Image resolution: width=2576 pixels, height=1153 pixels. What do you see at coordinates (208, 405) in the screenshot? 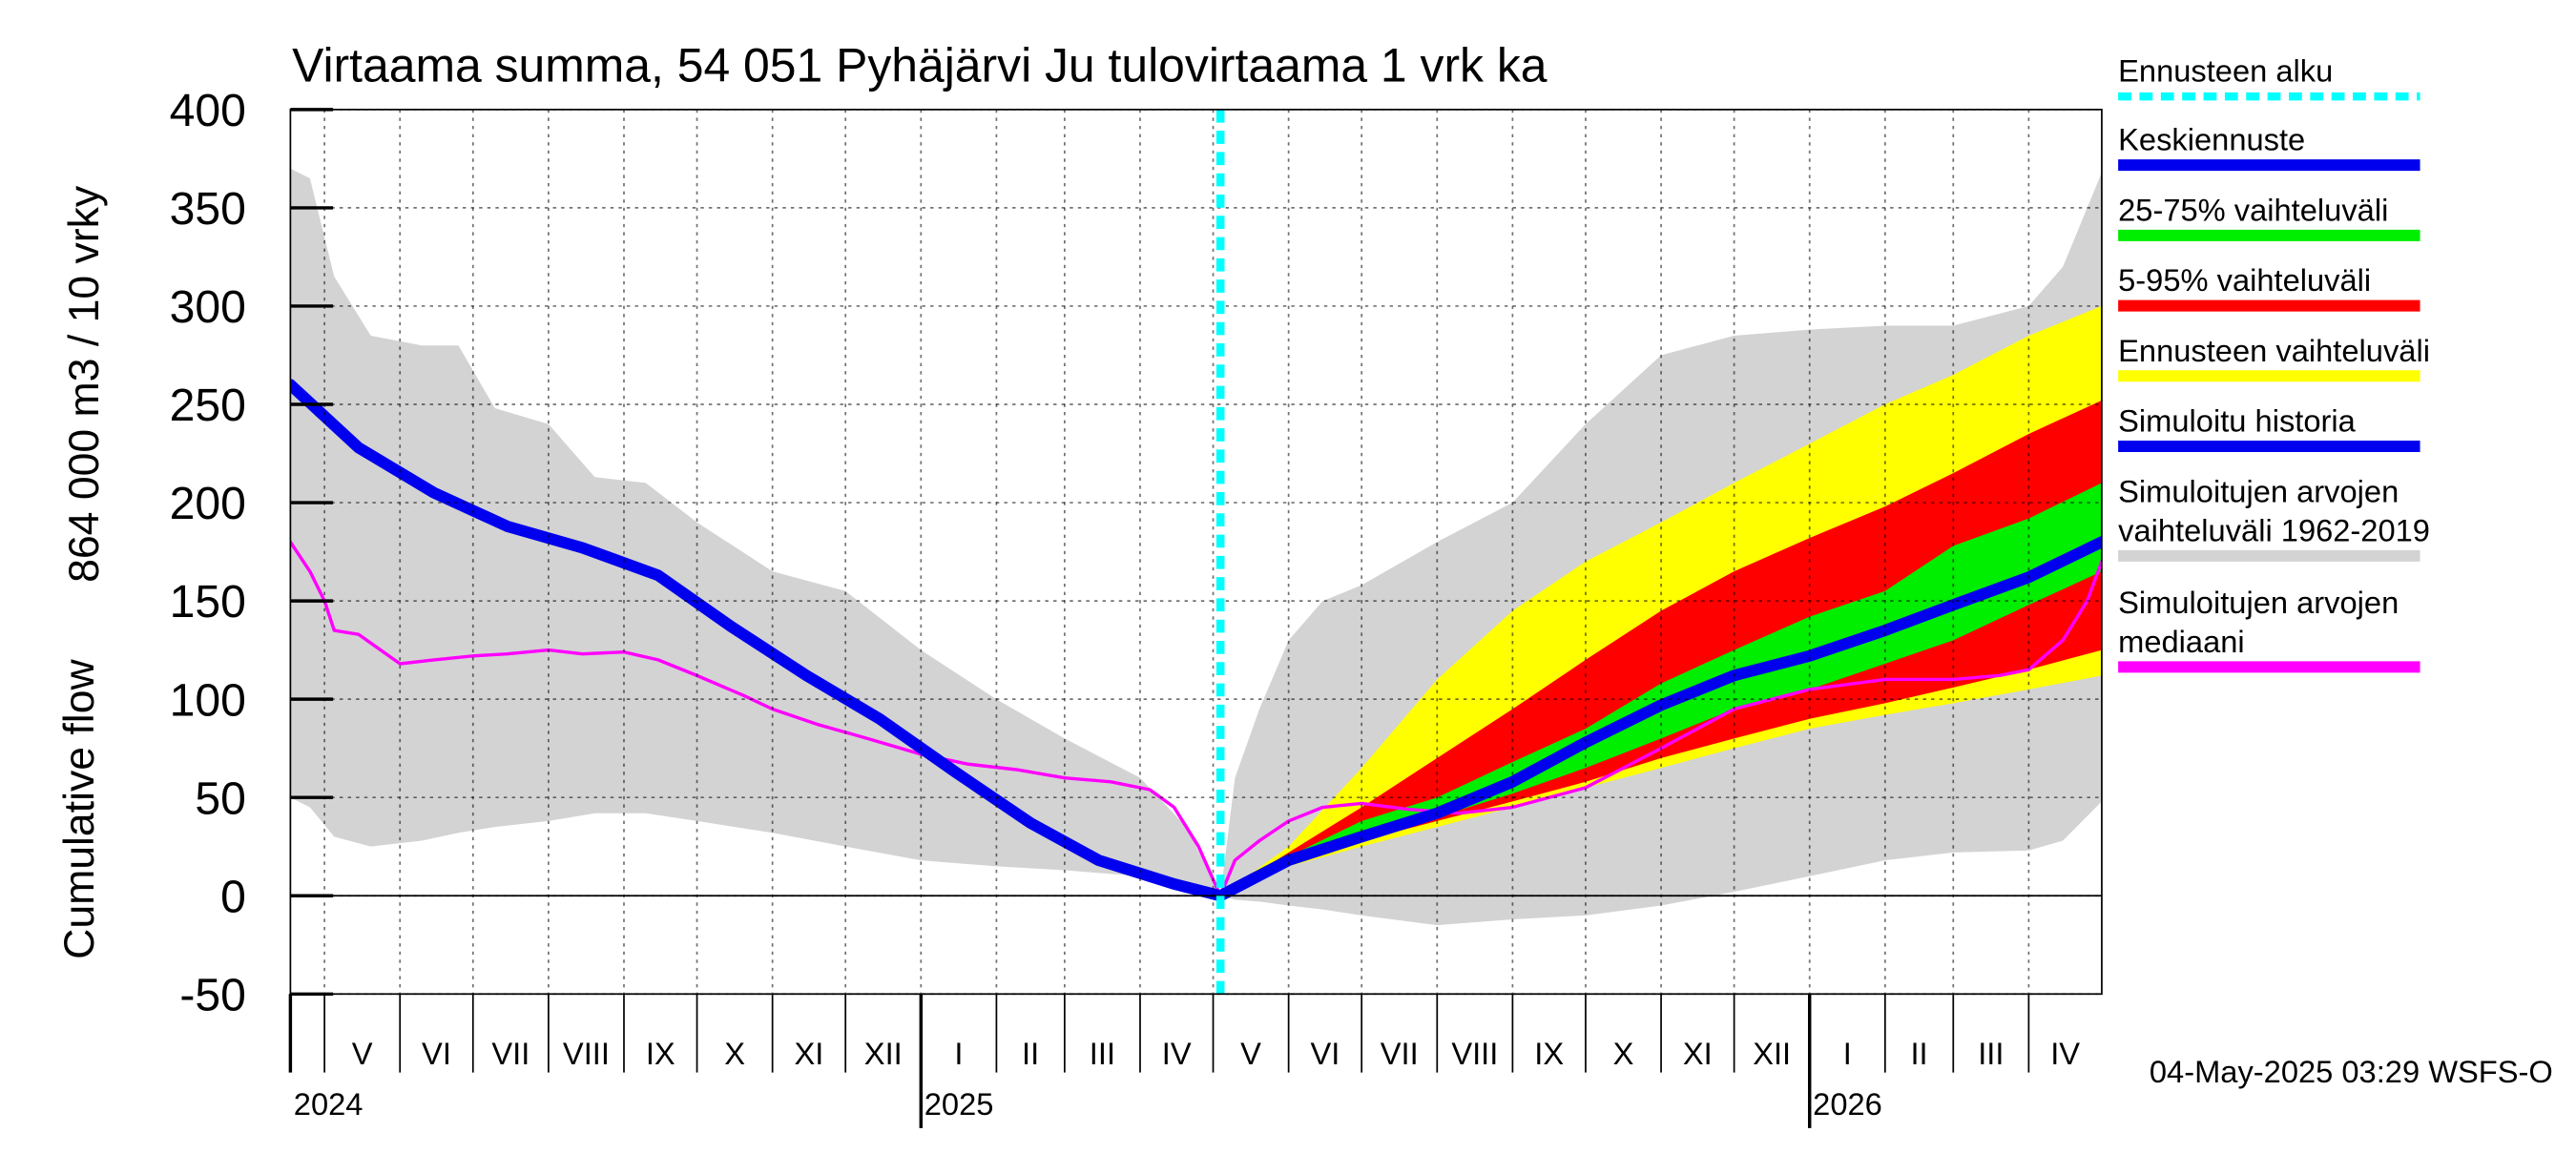
I see `y-tick-label: 250` at bounding box center [208, 405].